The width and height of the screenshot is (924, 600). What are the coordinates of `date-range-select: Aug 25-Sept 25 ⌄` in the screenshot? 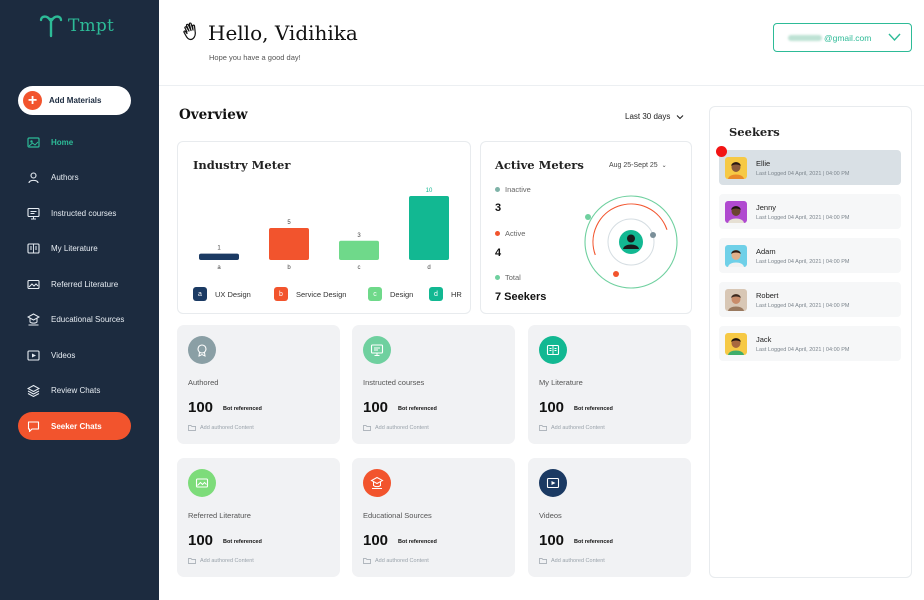 It's located at (638, 165).